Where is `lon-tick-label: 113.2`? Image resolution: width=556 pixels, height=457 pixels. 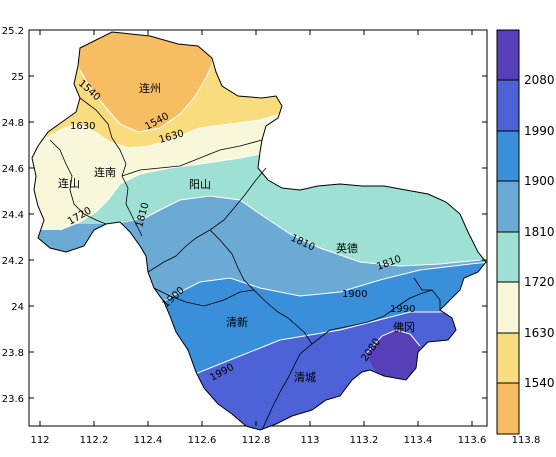 lon-tick-label: 113.2 is located at coordinates (364, 440).